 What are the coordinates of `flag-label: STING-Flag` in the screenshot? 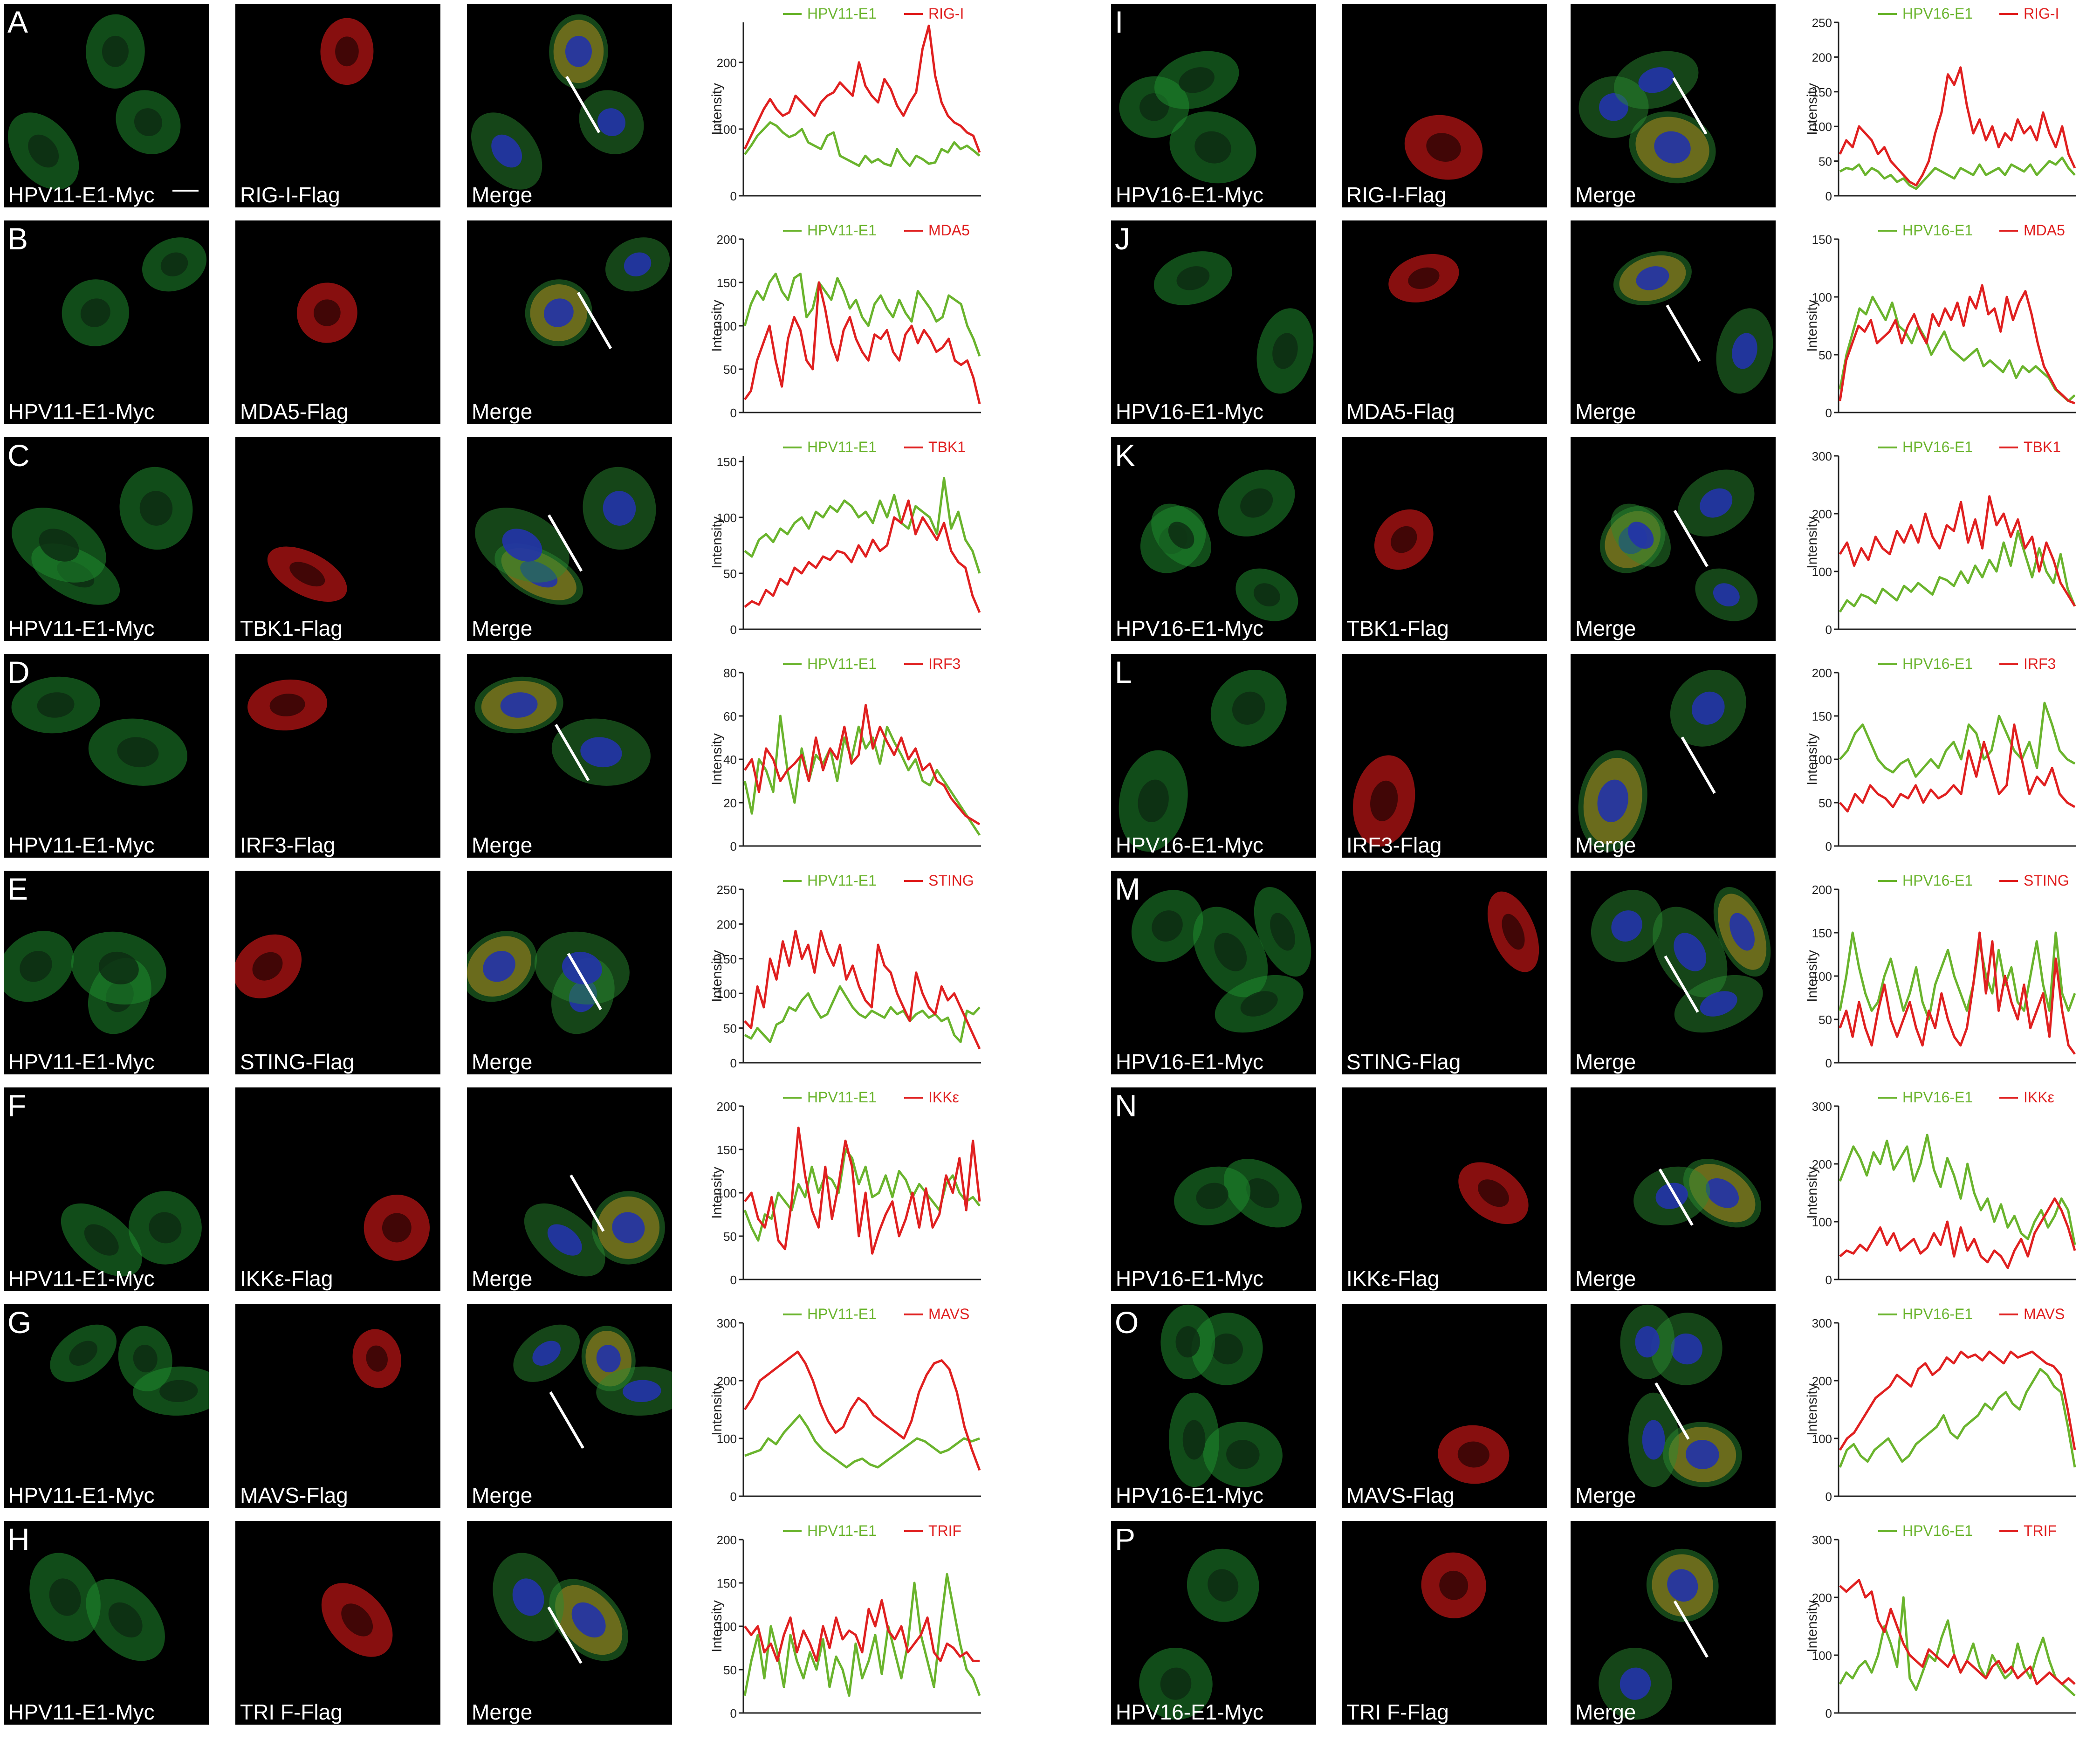 It's located at (297, 1062).